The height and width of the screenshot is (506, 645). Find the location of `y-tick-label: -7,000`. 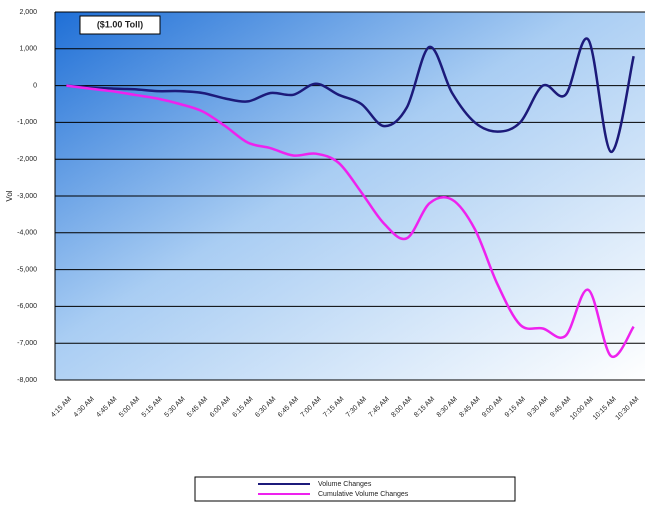

y-tick-label: -7,000 is located at coordinates (27, 343).